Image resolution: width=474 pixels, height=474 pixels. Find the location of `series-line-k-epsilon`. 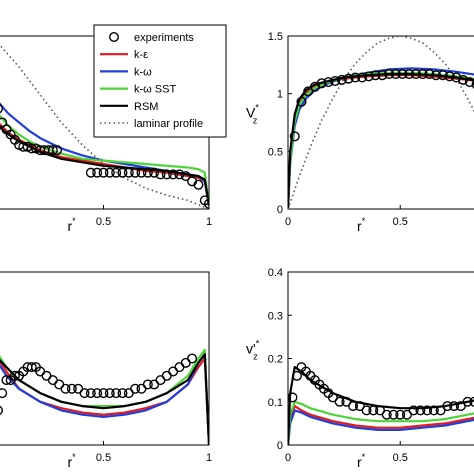

series-line-k-epsilon is located at coordinates (381, 141).